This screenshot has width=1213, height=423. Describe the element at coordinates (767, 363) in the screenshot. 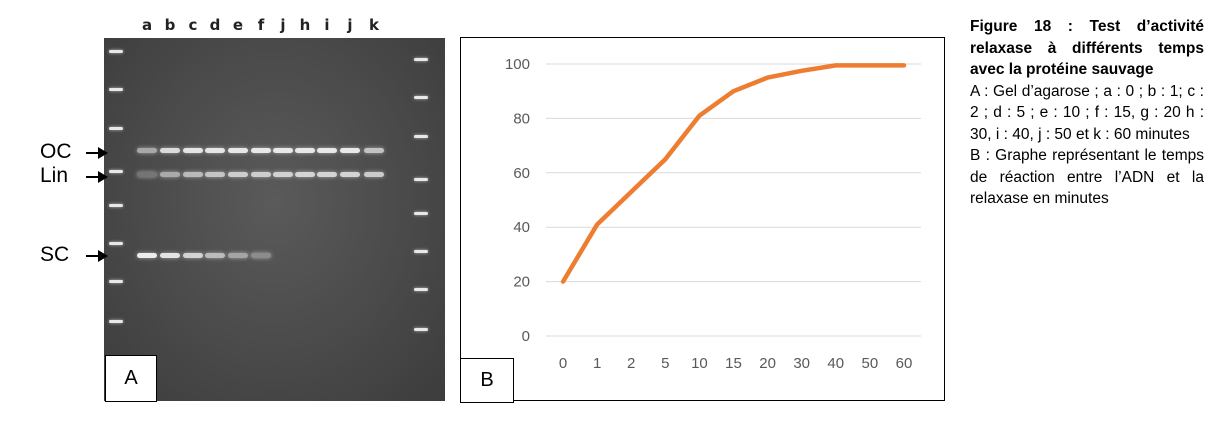

I see `x-tick-label: 20` at that location.